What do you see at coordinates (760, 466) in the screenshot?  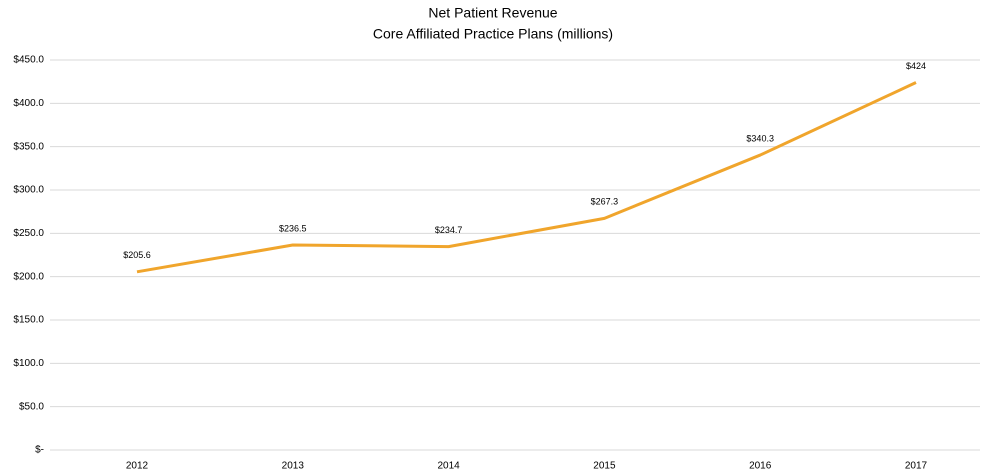 I see `x-tick-label: 2016` at bounding box center [760, 466].